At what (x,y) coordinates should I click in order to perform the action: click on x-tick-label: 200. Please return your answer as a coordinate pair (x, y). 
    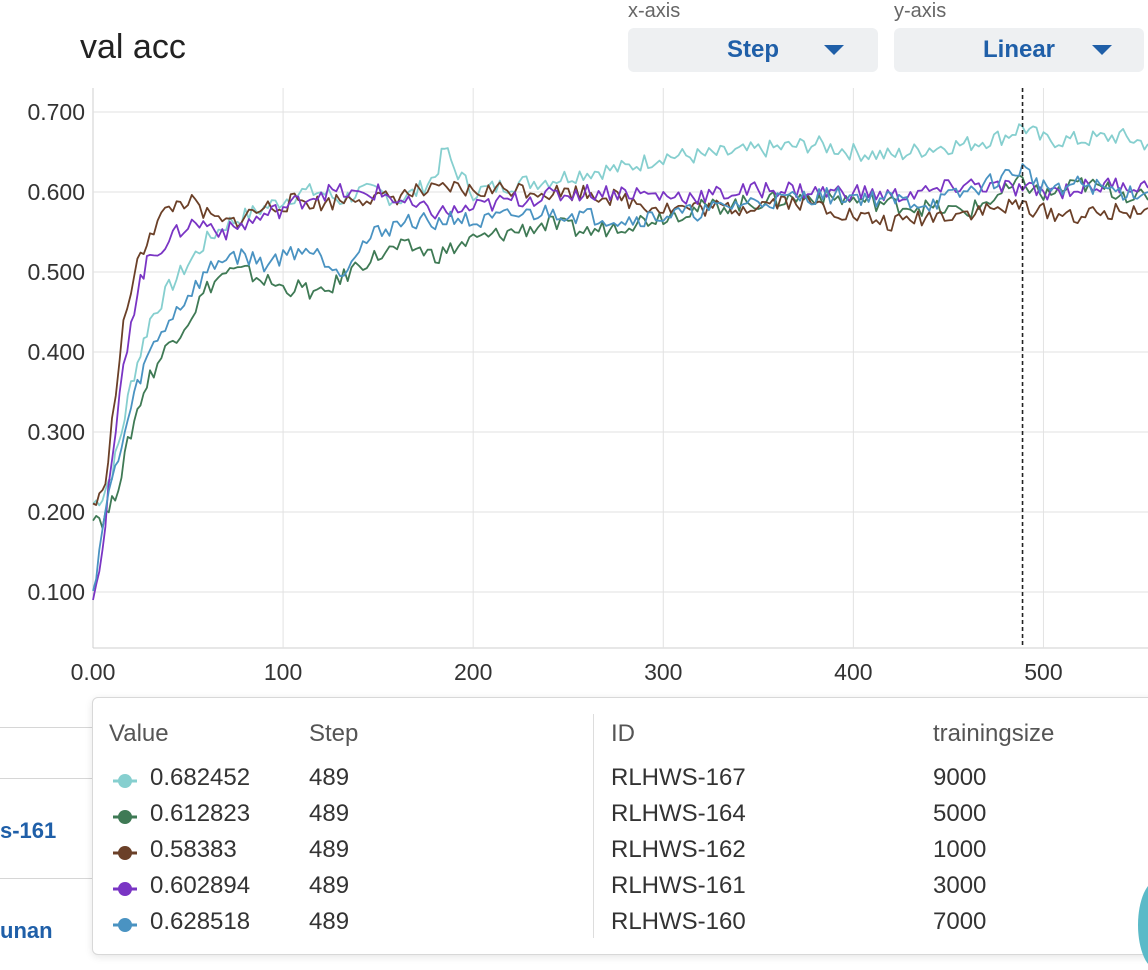
    Looking at the image, I should click on (473, 672).